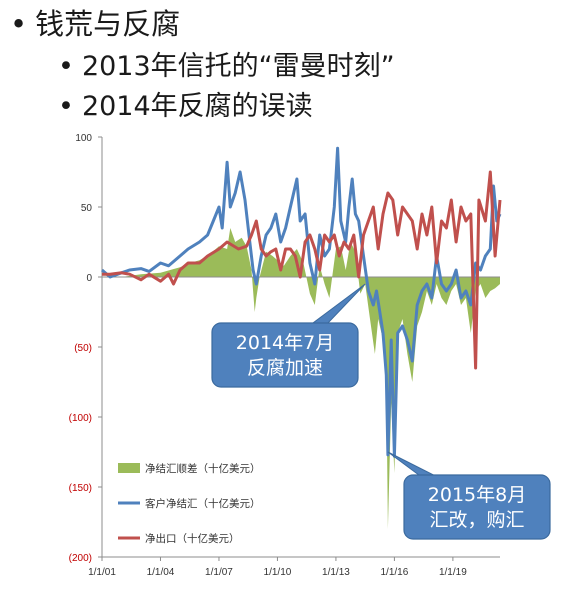  What do you see at coordinates (453, 572) in the screenshot?
I see `x-tick-label: 1/1/19` at bounding box center [453, 572].